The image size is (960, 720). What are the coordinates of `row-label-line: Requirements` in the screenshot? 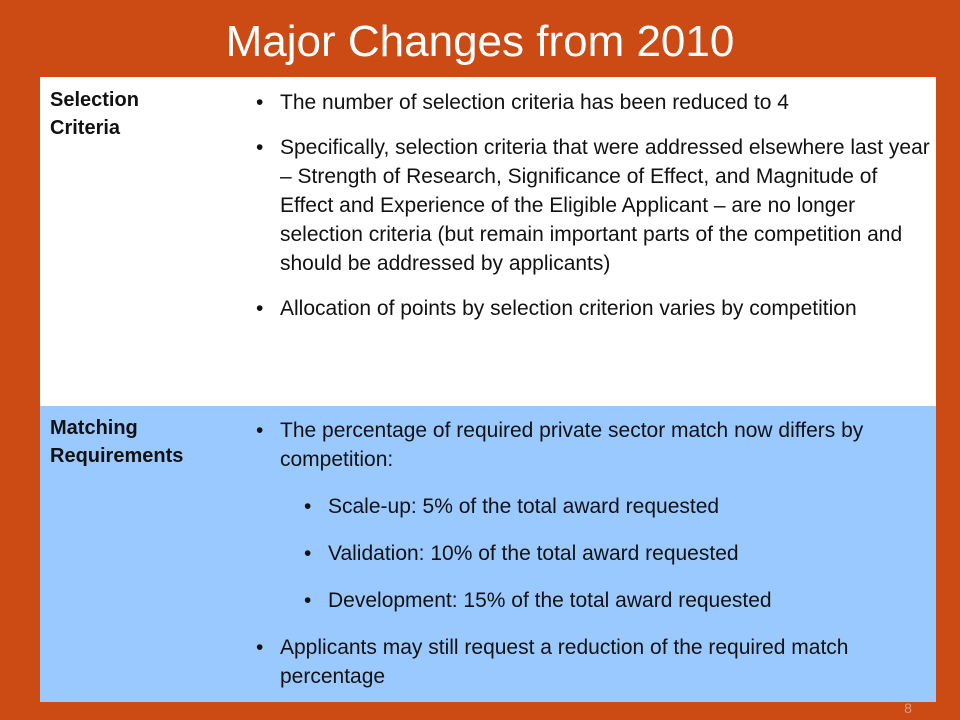 It's located at (117, 456).